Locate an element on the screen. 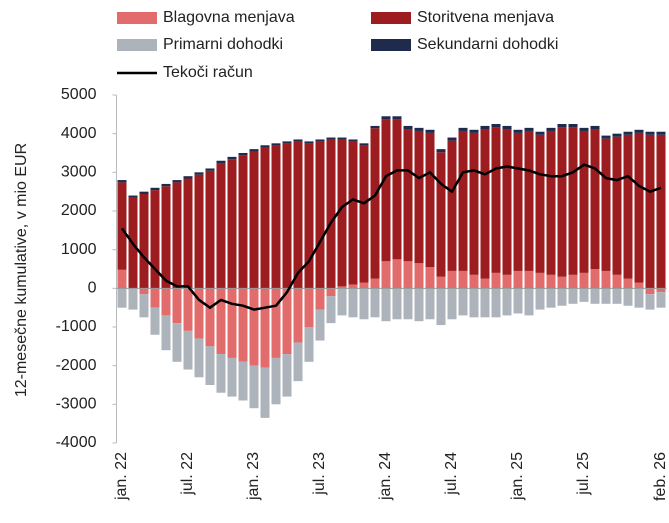  x-tick-label: feb. 26 is located at coordinates (660, 476).